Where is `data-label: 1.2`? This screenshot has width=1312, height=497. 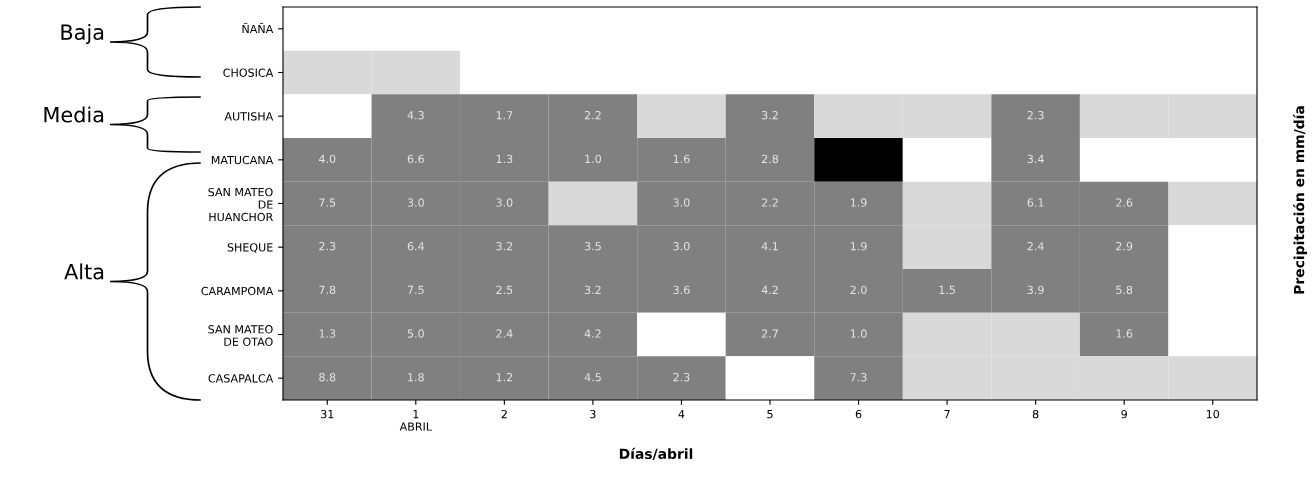 data-label: 1.2 is located at coordinates (504, 377).